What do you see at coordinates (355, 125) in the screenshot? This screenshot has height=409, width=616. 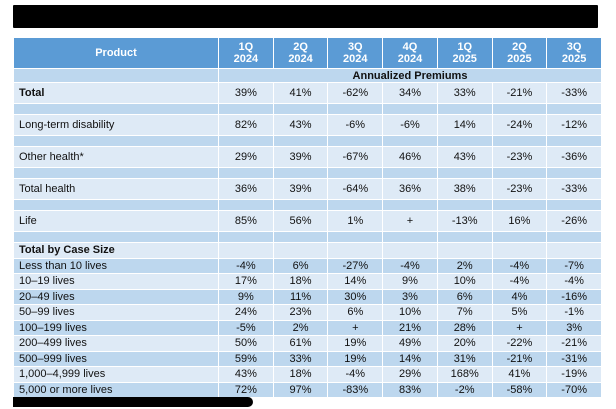 I see `value-cell: -6%` at bounding box center [355, 125].